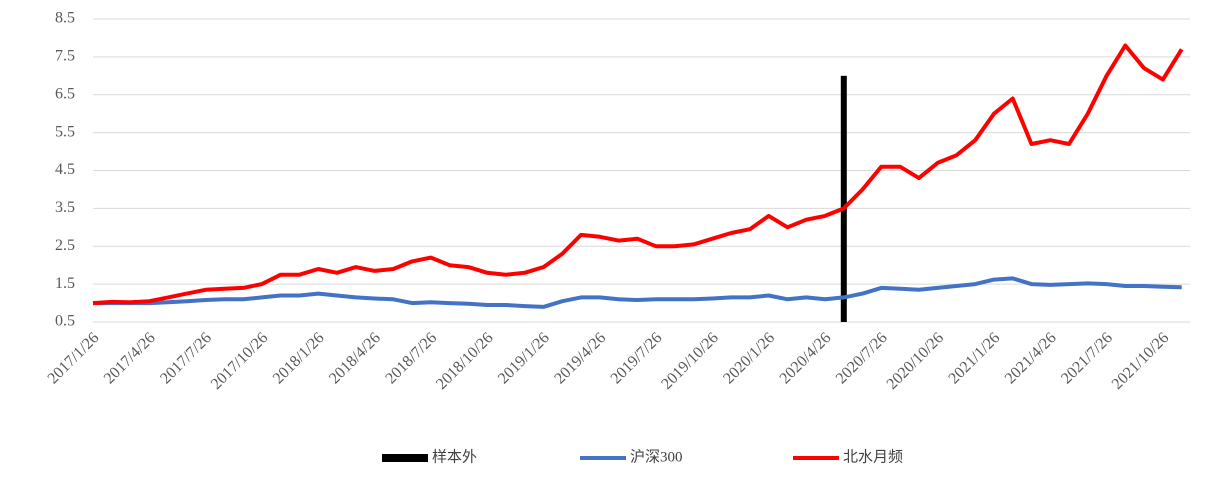 The height and width of the screenshot is (477, 1209). What do you see at coordinates (974, 358) in the screenshot?
I see `x-tick-label: 2021/1/26` at bounding box center [974, 358].